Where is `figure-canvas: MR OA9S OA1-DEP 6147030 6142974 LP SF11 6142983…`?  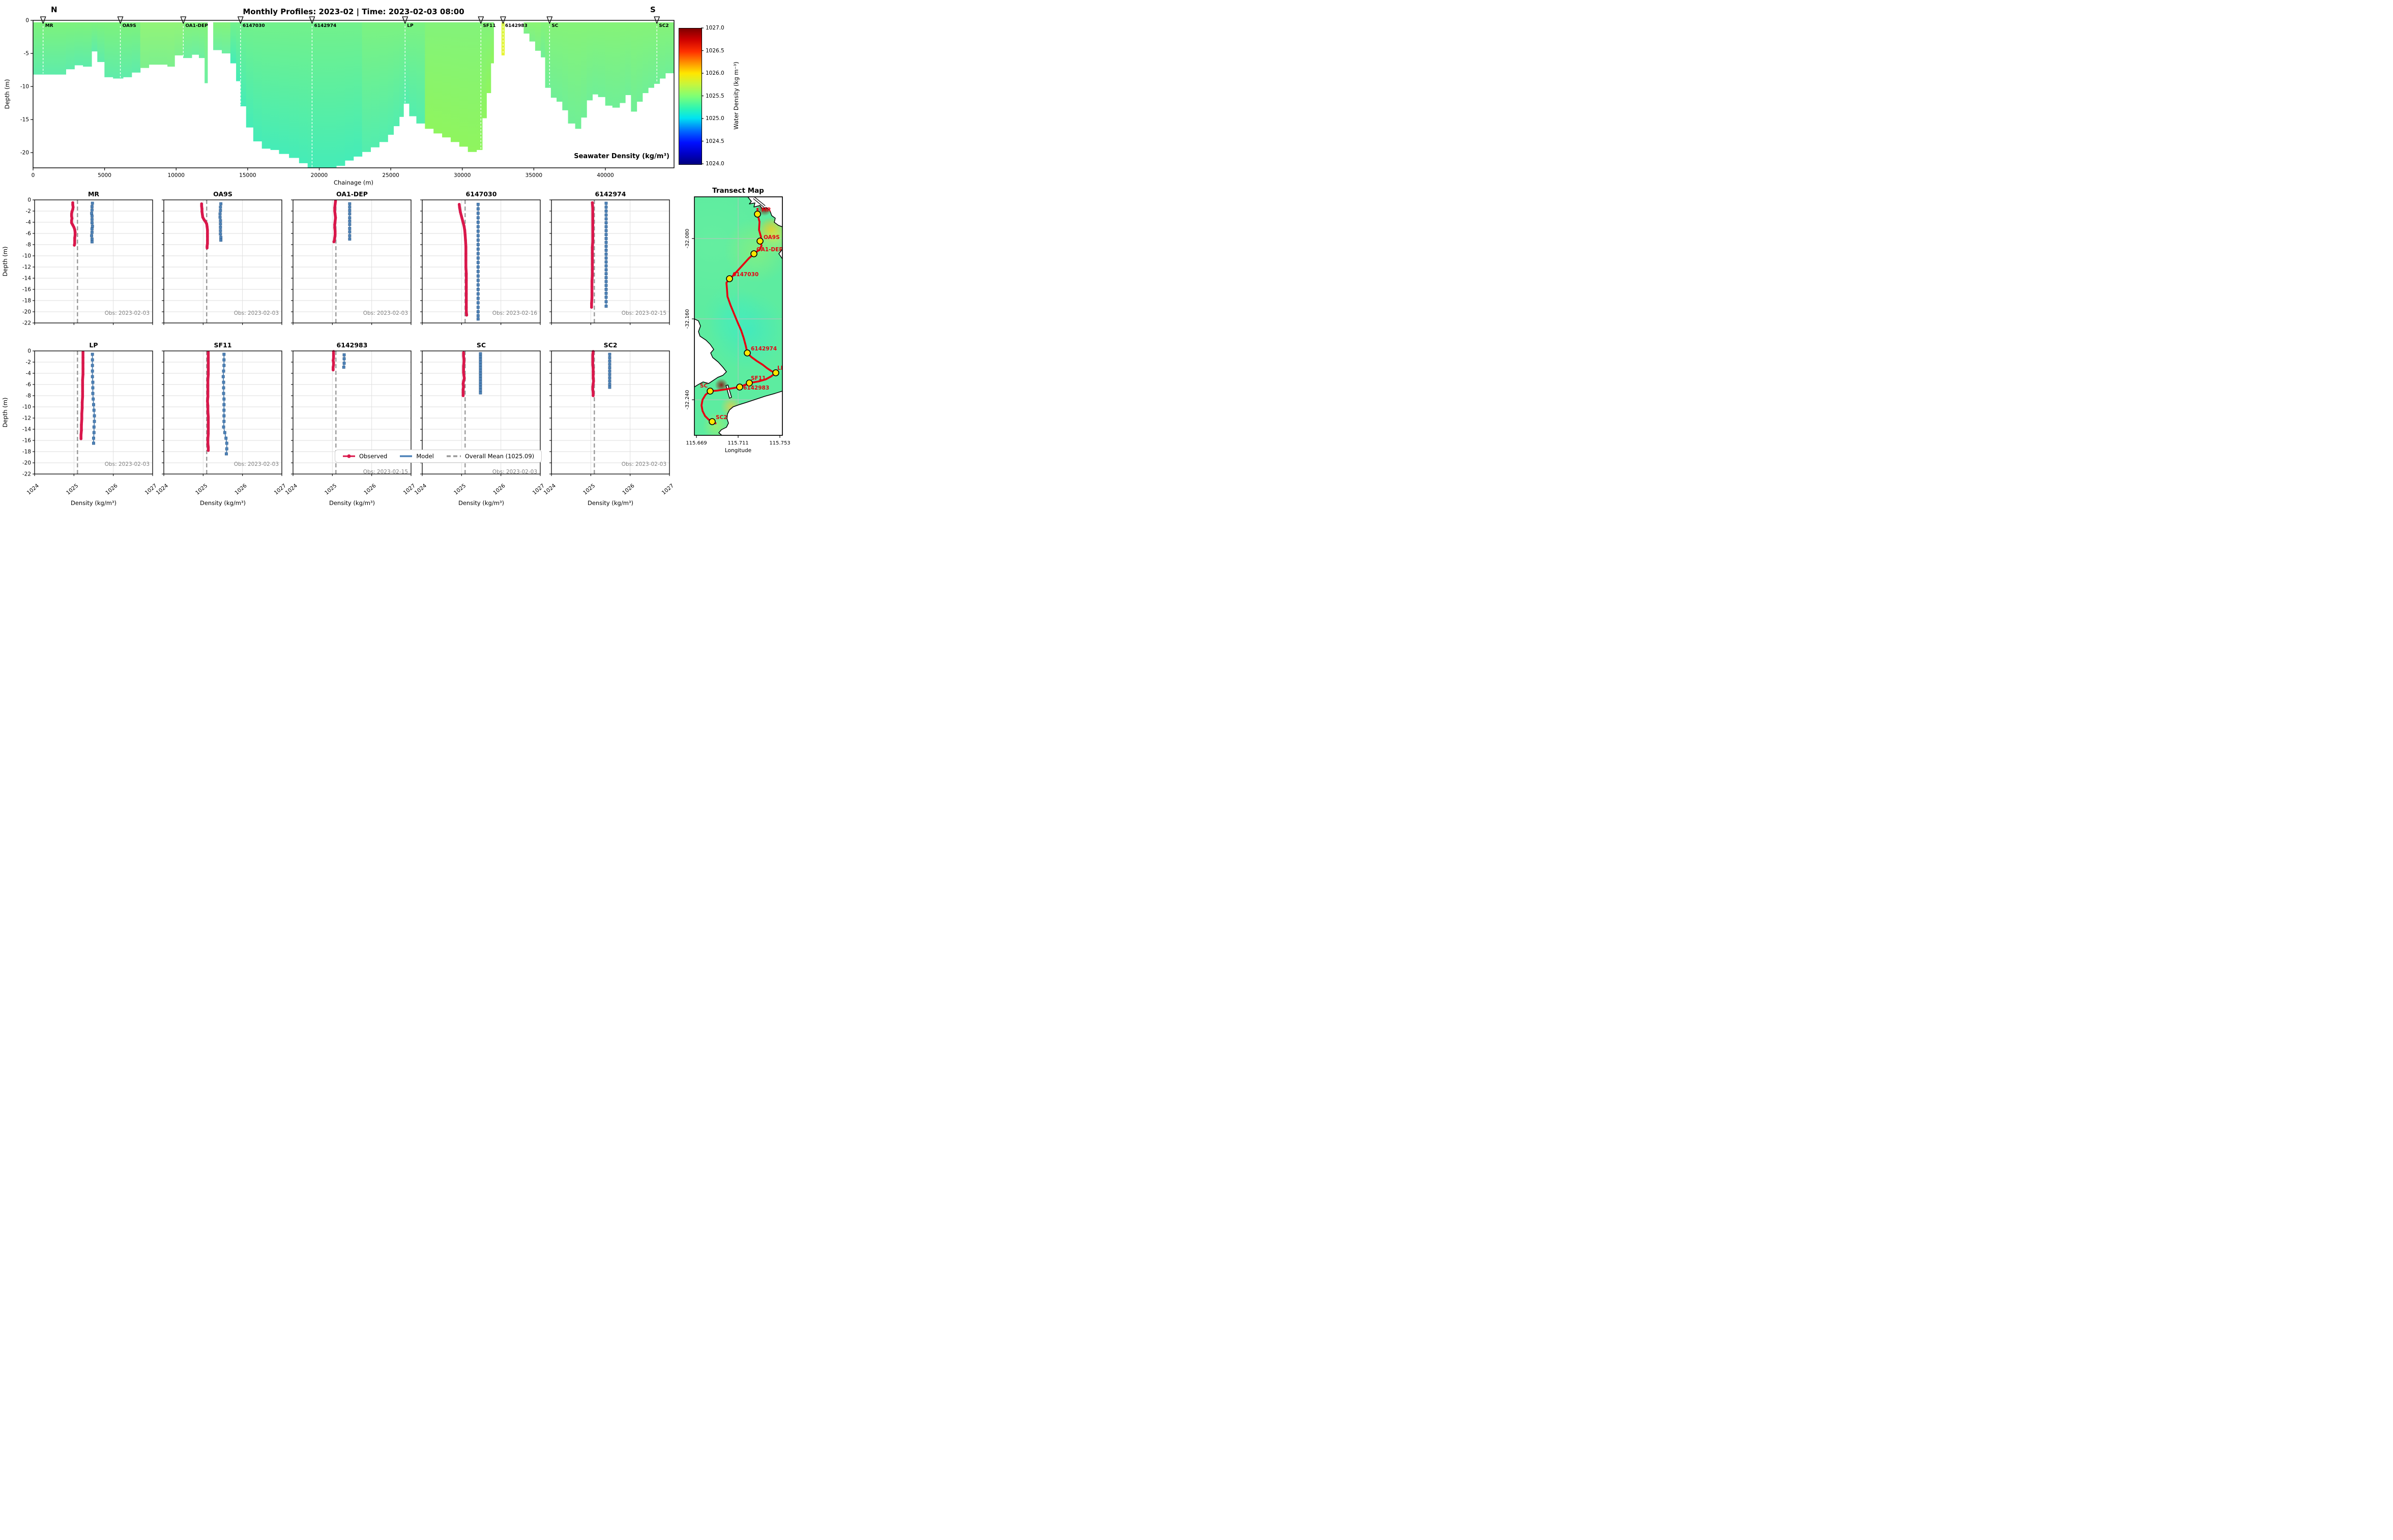 figure-canvas: MR OA9S OA1-DEP 6147030 6142974 LP SF11 6142983… is located at coordinates (406, 256).